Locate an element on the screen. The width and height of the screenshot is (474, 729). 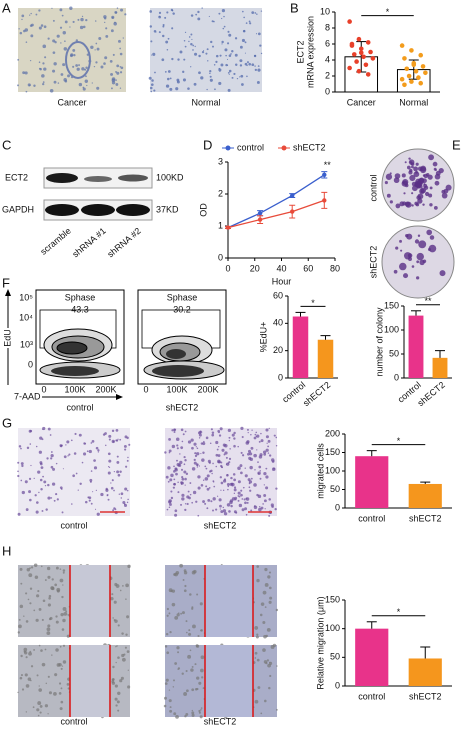
y-tick-label: 0 is located at coordinates (280, 377).